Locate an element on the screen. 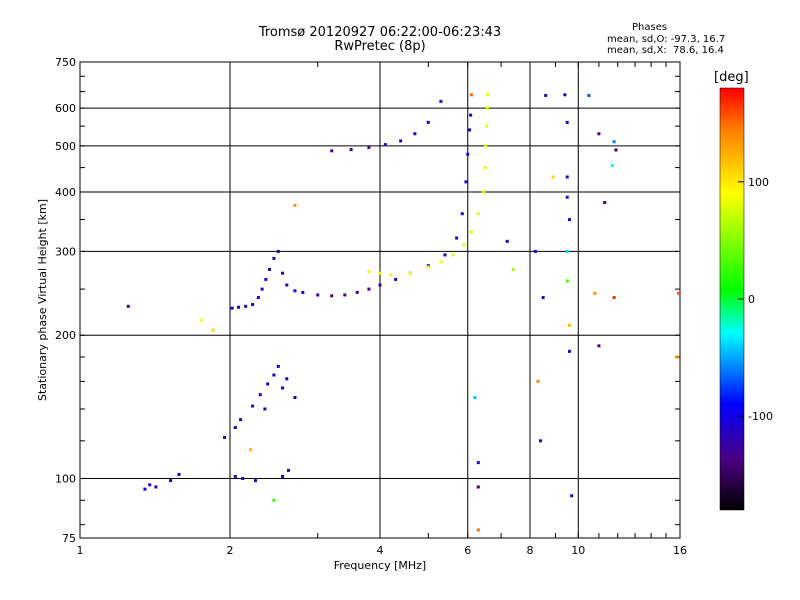 This screenshot has height=600, width=800. colorbar-tick-label: 100 is located at coordinates (758, 182).